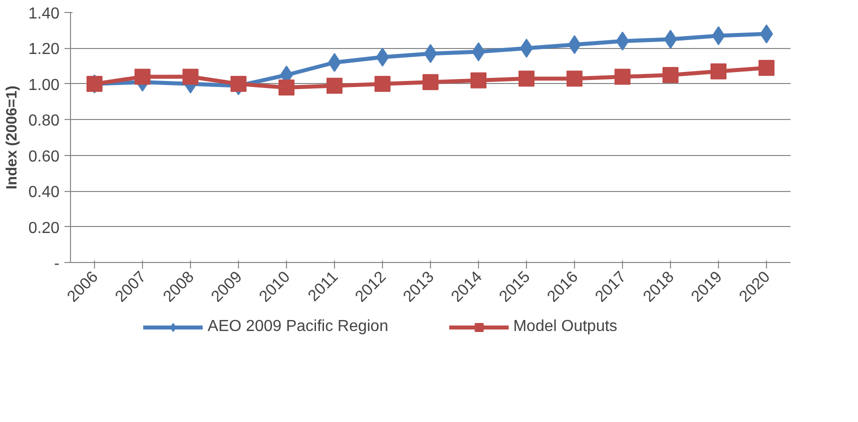  What do you see at coordinates (298, 327) in the screenshot?
I see `legend-label: AEO 2009 Pacific Region` at bounding box center [298, 327].